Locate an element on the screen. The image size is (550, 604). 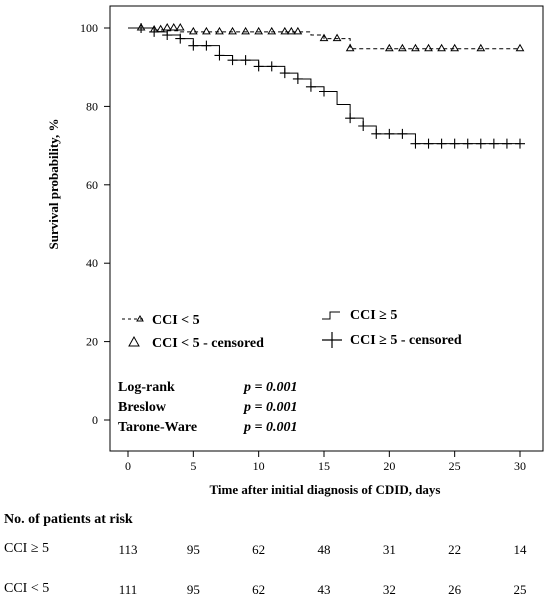
legend-item-cci-ge5-censored: CCI ≥ 5 - censored is located at coordinates (392, 340).